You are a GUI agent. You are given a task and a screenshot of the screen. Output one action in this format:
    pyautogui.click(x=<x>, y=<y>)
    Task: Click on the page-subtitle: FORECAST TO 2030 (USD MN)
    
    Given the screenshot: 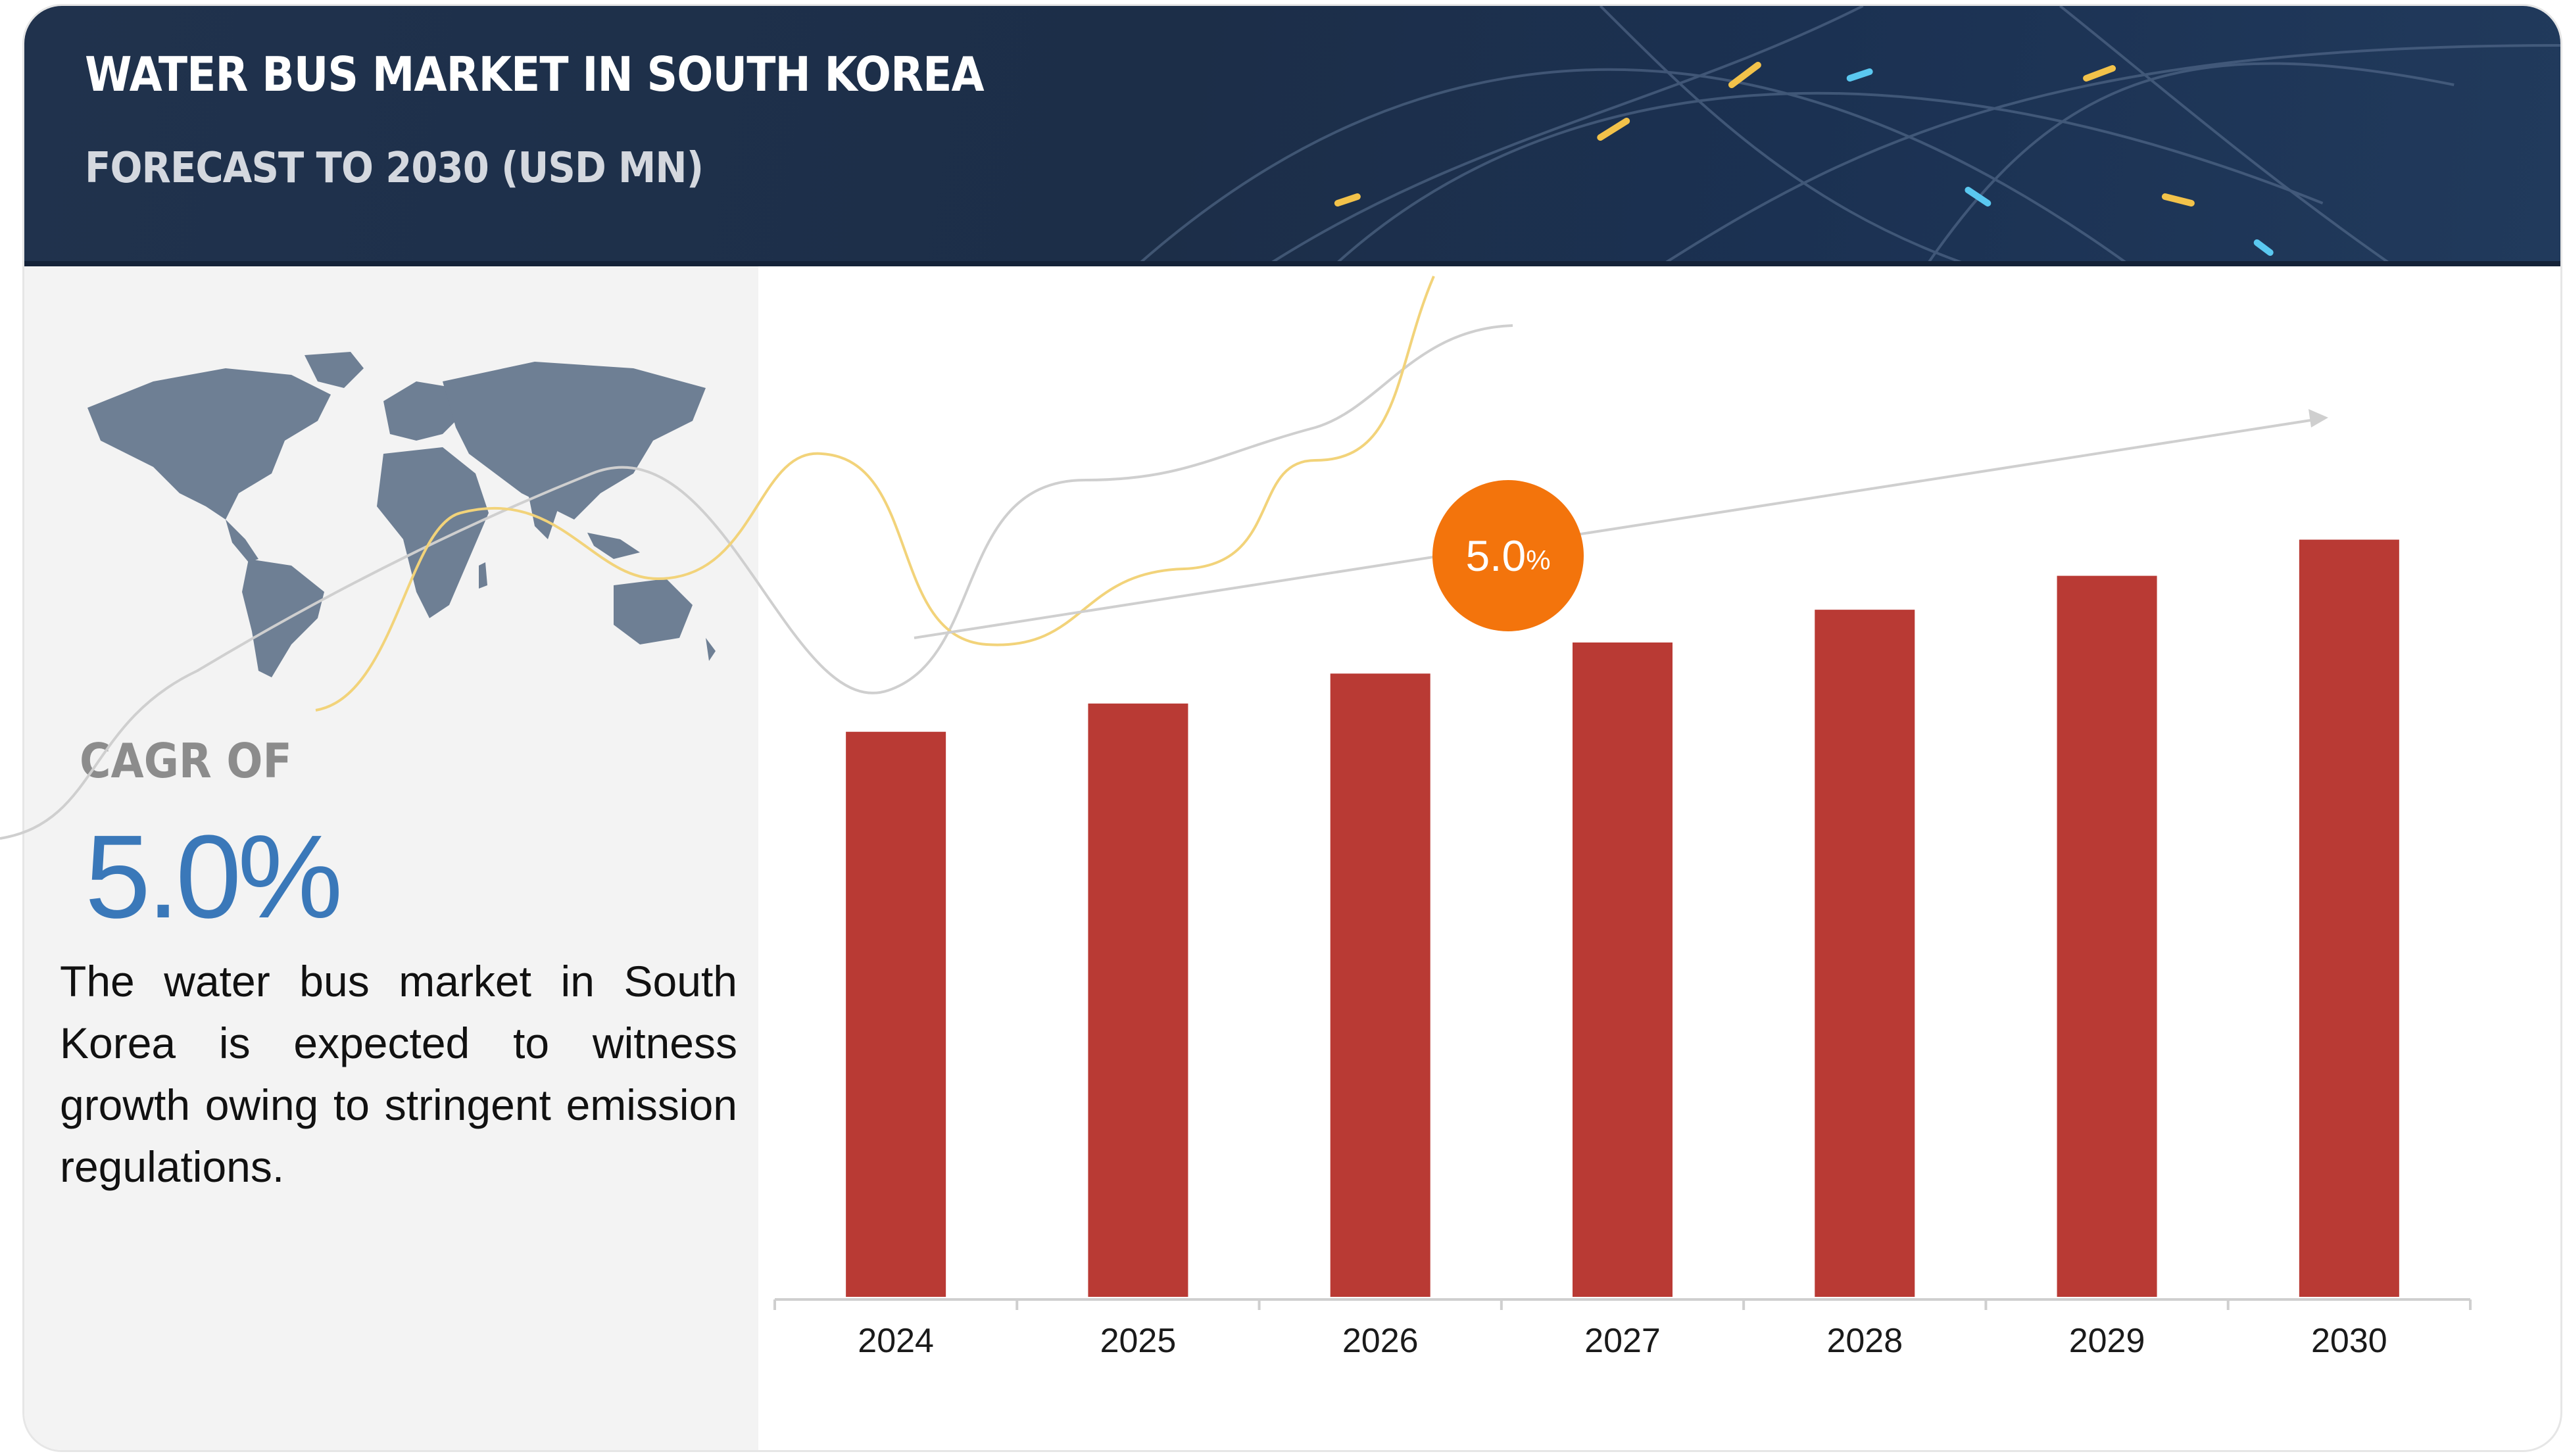 What is the action you would take?
    pyautogui.click(x=394, y=168)
    